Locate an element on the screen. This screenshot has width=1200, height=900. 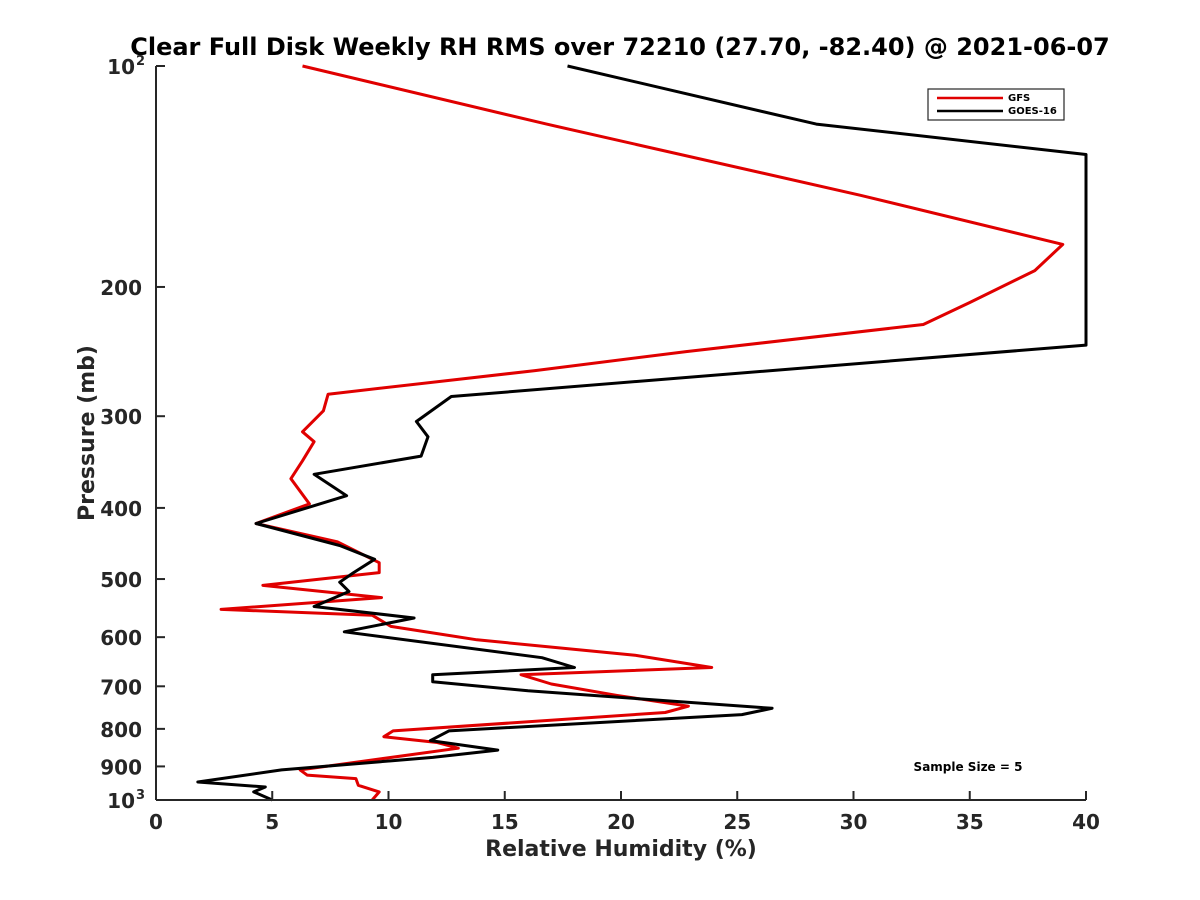
x-tick-label: 30 is located at coordinates (854, 822).